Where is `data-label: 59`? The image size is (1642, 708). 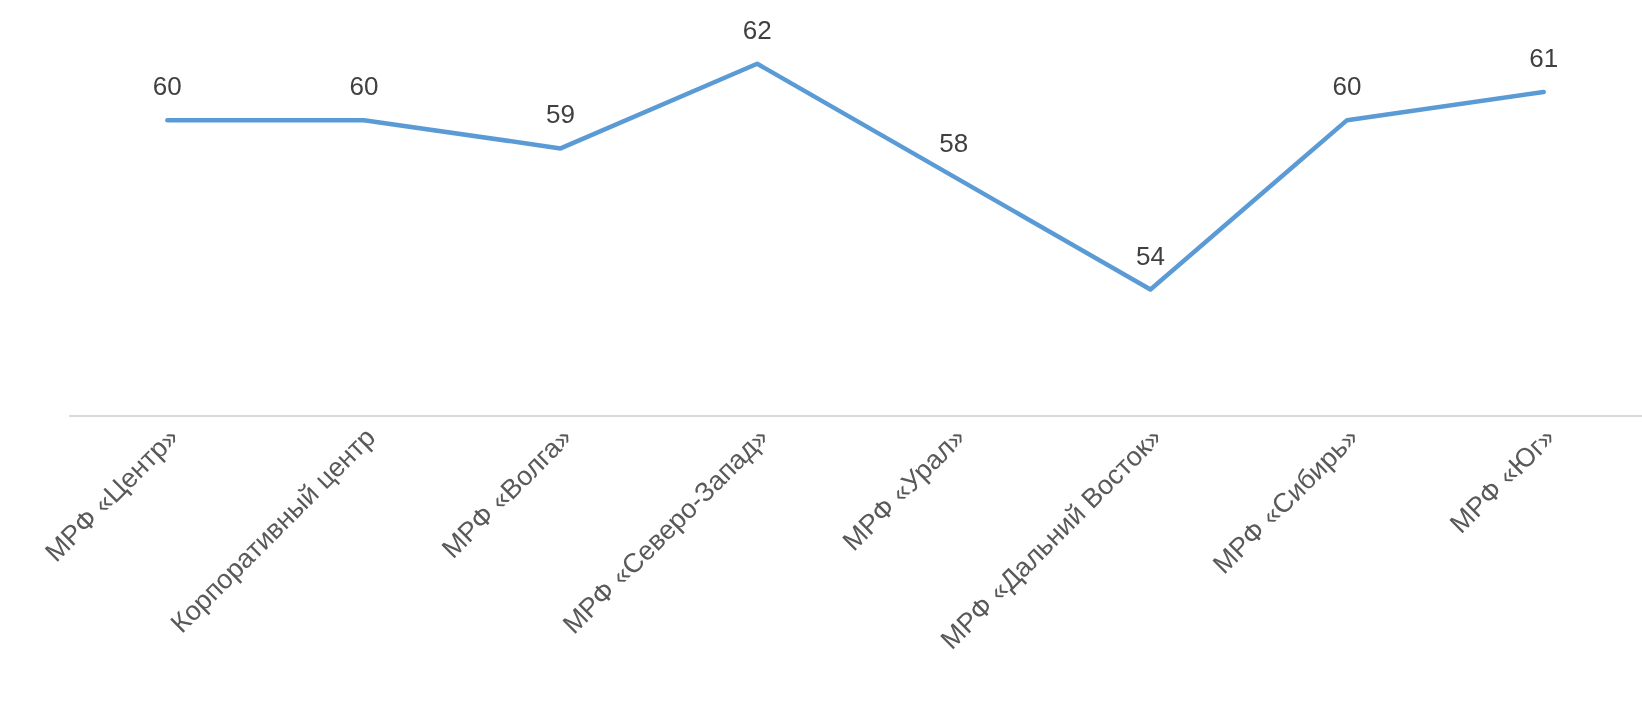 data-label: 59 is located at coordinates (561, 114).